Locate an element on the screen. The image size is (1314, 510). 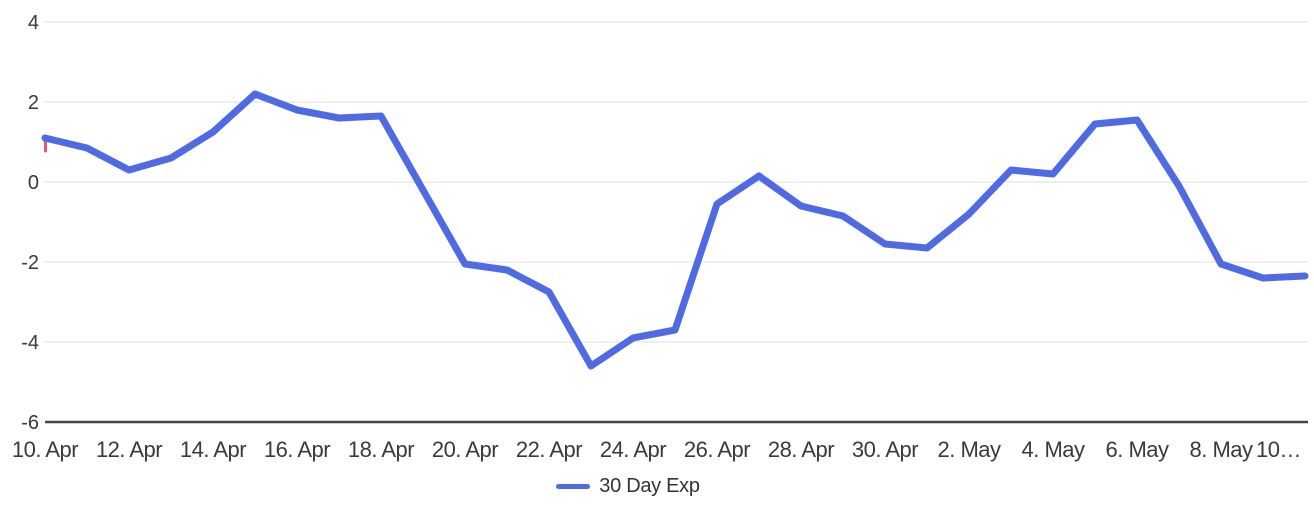
y-tick-label: -4 is located at coordinates (30, 343).